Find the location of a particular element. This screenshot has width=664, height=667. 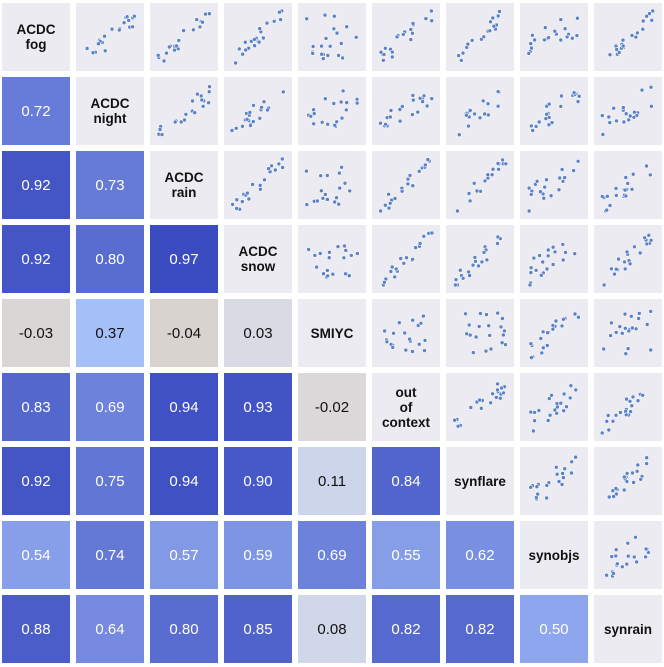

variable-label: SMIYC is located at coordinates (332, 333).